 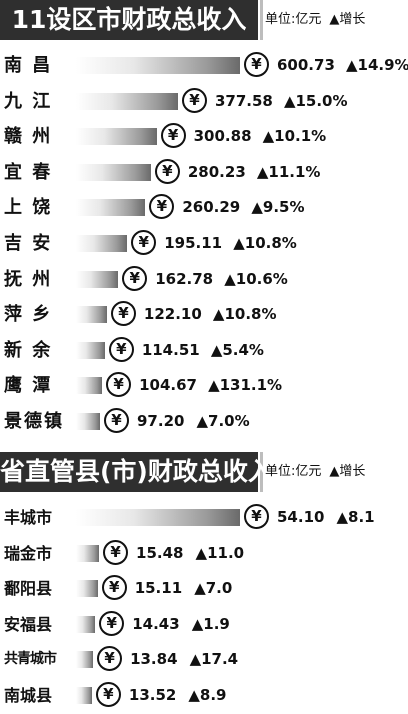 I want to click on category-label: 南城县, so click(x=28, y=695).